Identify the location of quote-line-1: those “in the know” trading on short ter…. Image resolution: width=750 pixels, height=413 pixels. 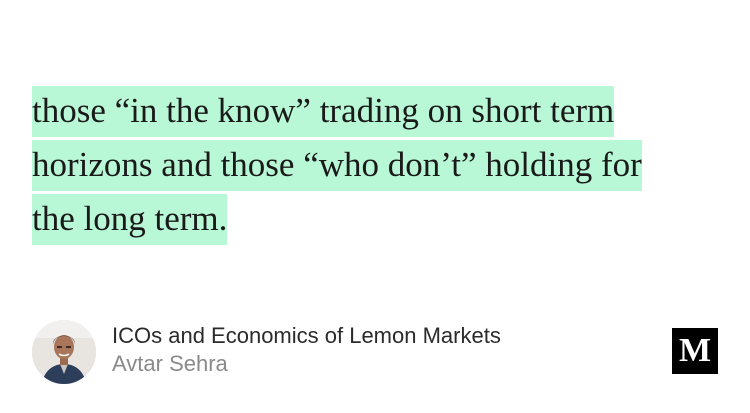
(323, 111).